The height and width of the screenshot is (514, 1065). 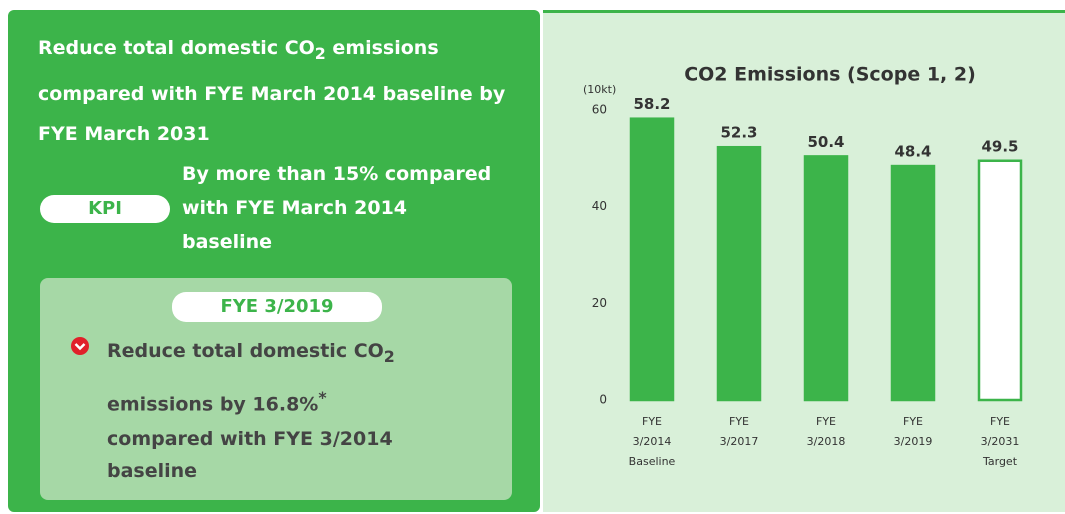 What do you see at coordinates (250, 439) in the screenshot?
I see `result-line: compared with FYE 3/2014` at bounding box center [250, 439].